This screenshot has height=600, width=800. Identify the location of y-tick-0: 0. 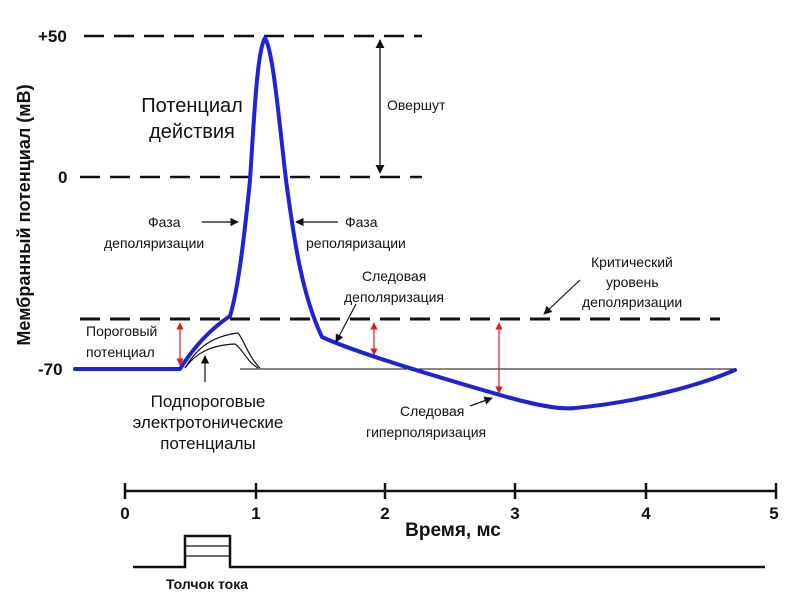
(62, 177).